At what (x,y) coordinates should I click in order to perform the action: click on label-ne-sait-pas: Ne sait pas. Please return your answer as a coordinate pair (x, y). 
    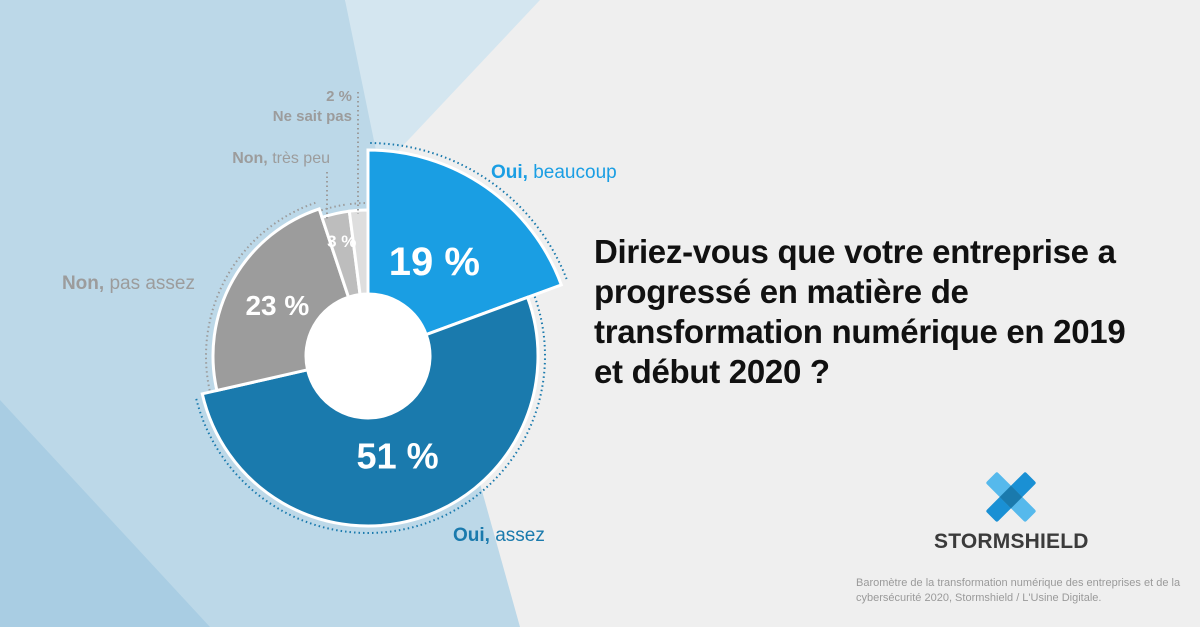
    Looking at the image, I should click on (312, 116).